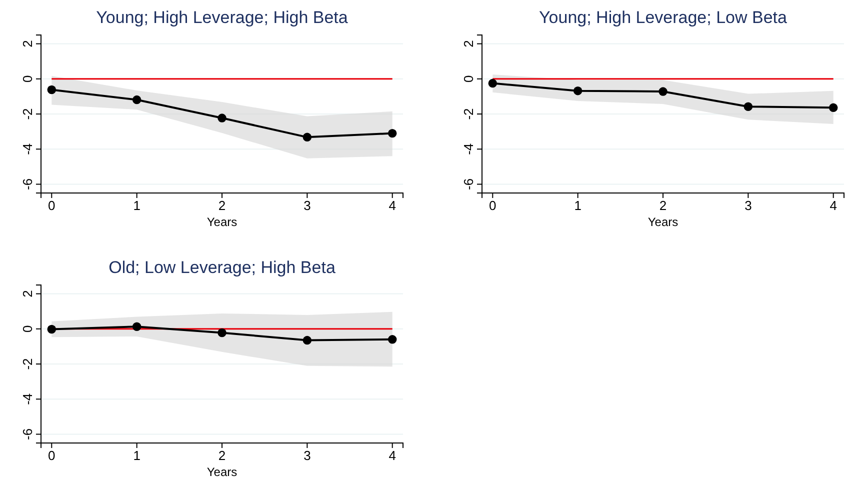  Describe the element at coordinates (222, 17) in the screenshot. I see `chart-title: Young; High Leverage; High Beta` at that location.